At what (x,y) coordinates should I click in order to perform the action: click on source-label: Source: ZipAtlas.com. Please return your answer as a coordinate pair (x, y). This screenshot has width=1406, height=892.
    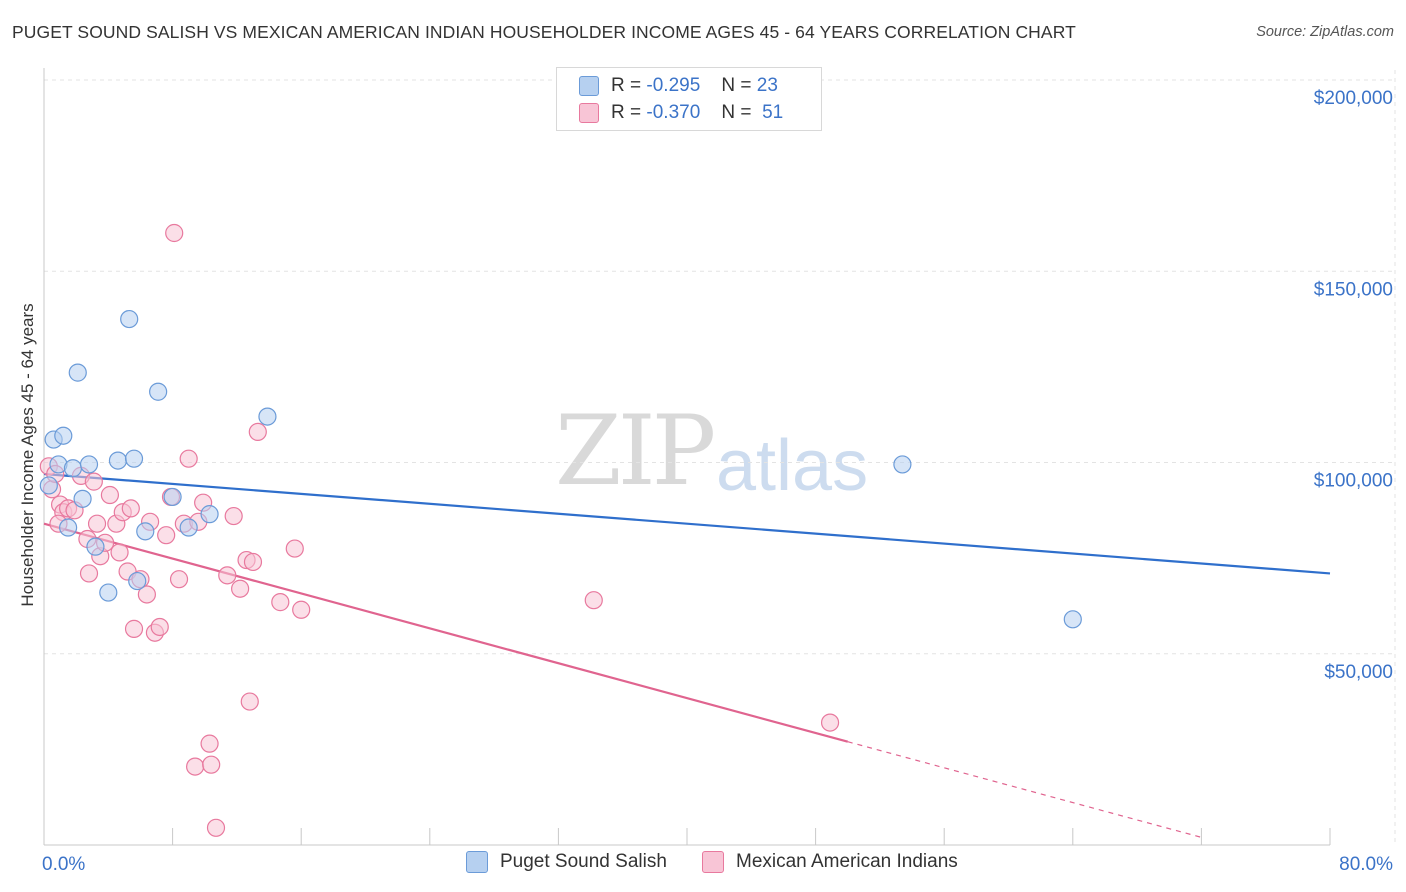
    Looking at the image, I should click on (1325, 32).